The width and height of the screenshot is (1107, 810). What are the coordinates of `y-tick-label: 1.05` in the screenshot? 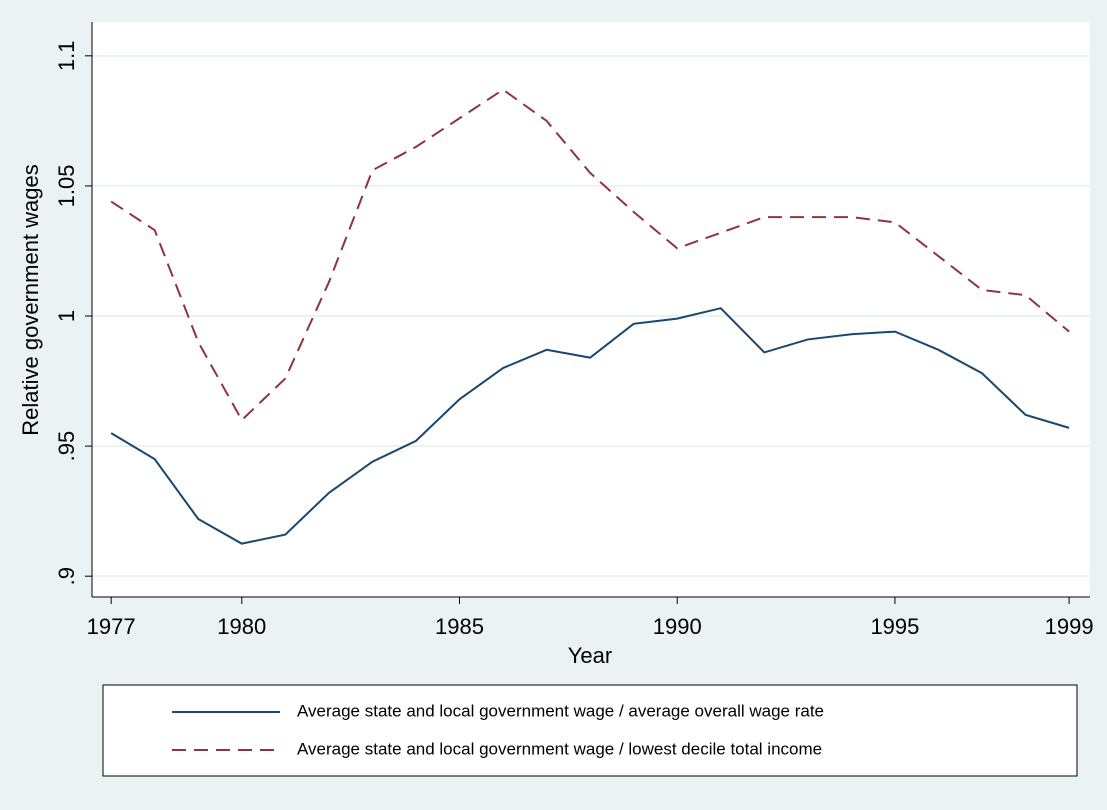 It's located at (66, 185).